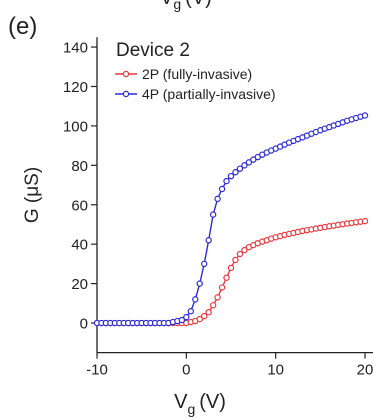 The image size is (373, 419). What do you see at coordinates (32, 195) in the screenshot?
I see `y-axis-label: G (μS)` at bounding box center [32, 195].